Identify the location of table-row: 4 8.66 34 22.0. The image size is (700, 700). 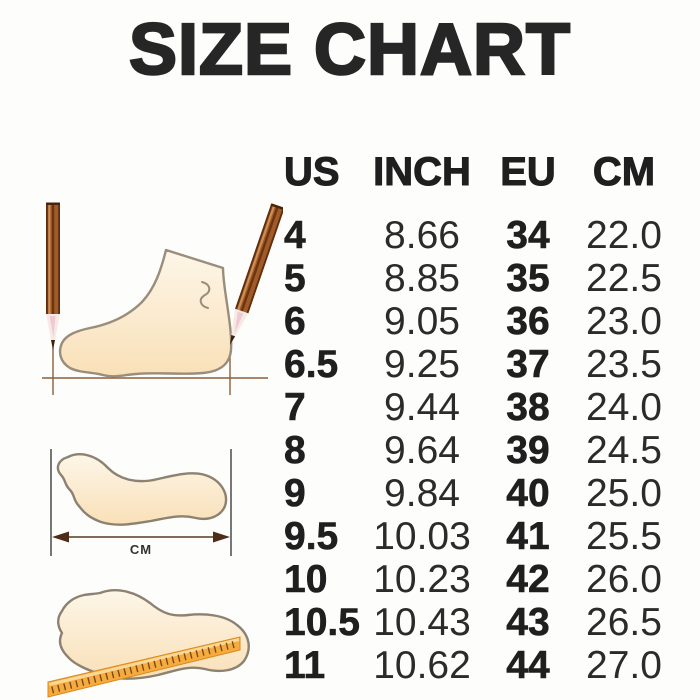
(474, 235).